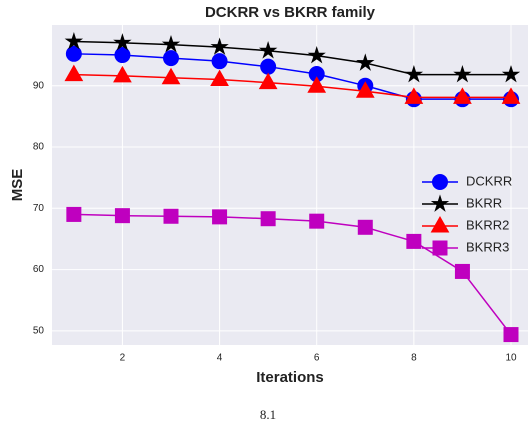 Image resolution: width=530 pixels, height=436 pixels. Describe the element at coordinates (489, 180) in the screenshot. I see `legend-label: DCKRR` at that location.